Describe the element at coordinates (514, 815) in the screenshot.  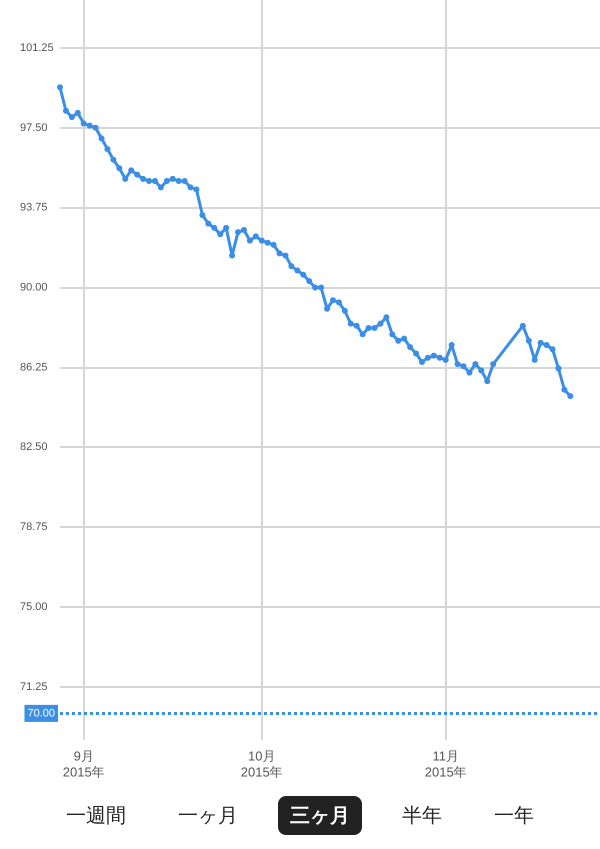
I see `text: 一年` at that location.